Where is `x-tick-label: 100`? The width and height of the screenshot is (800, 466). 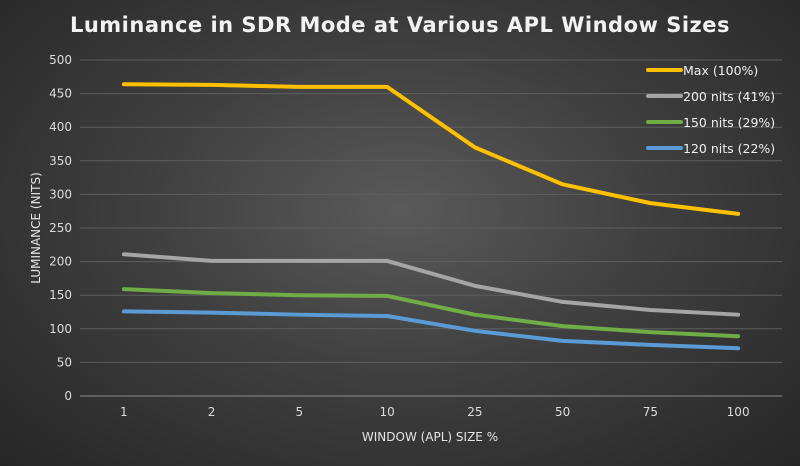
x-tick-label: 100 is located at coordinates (738, 412).